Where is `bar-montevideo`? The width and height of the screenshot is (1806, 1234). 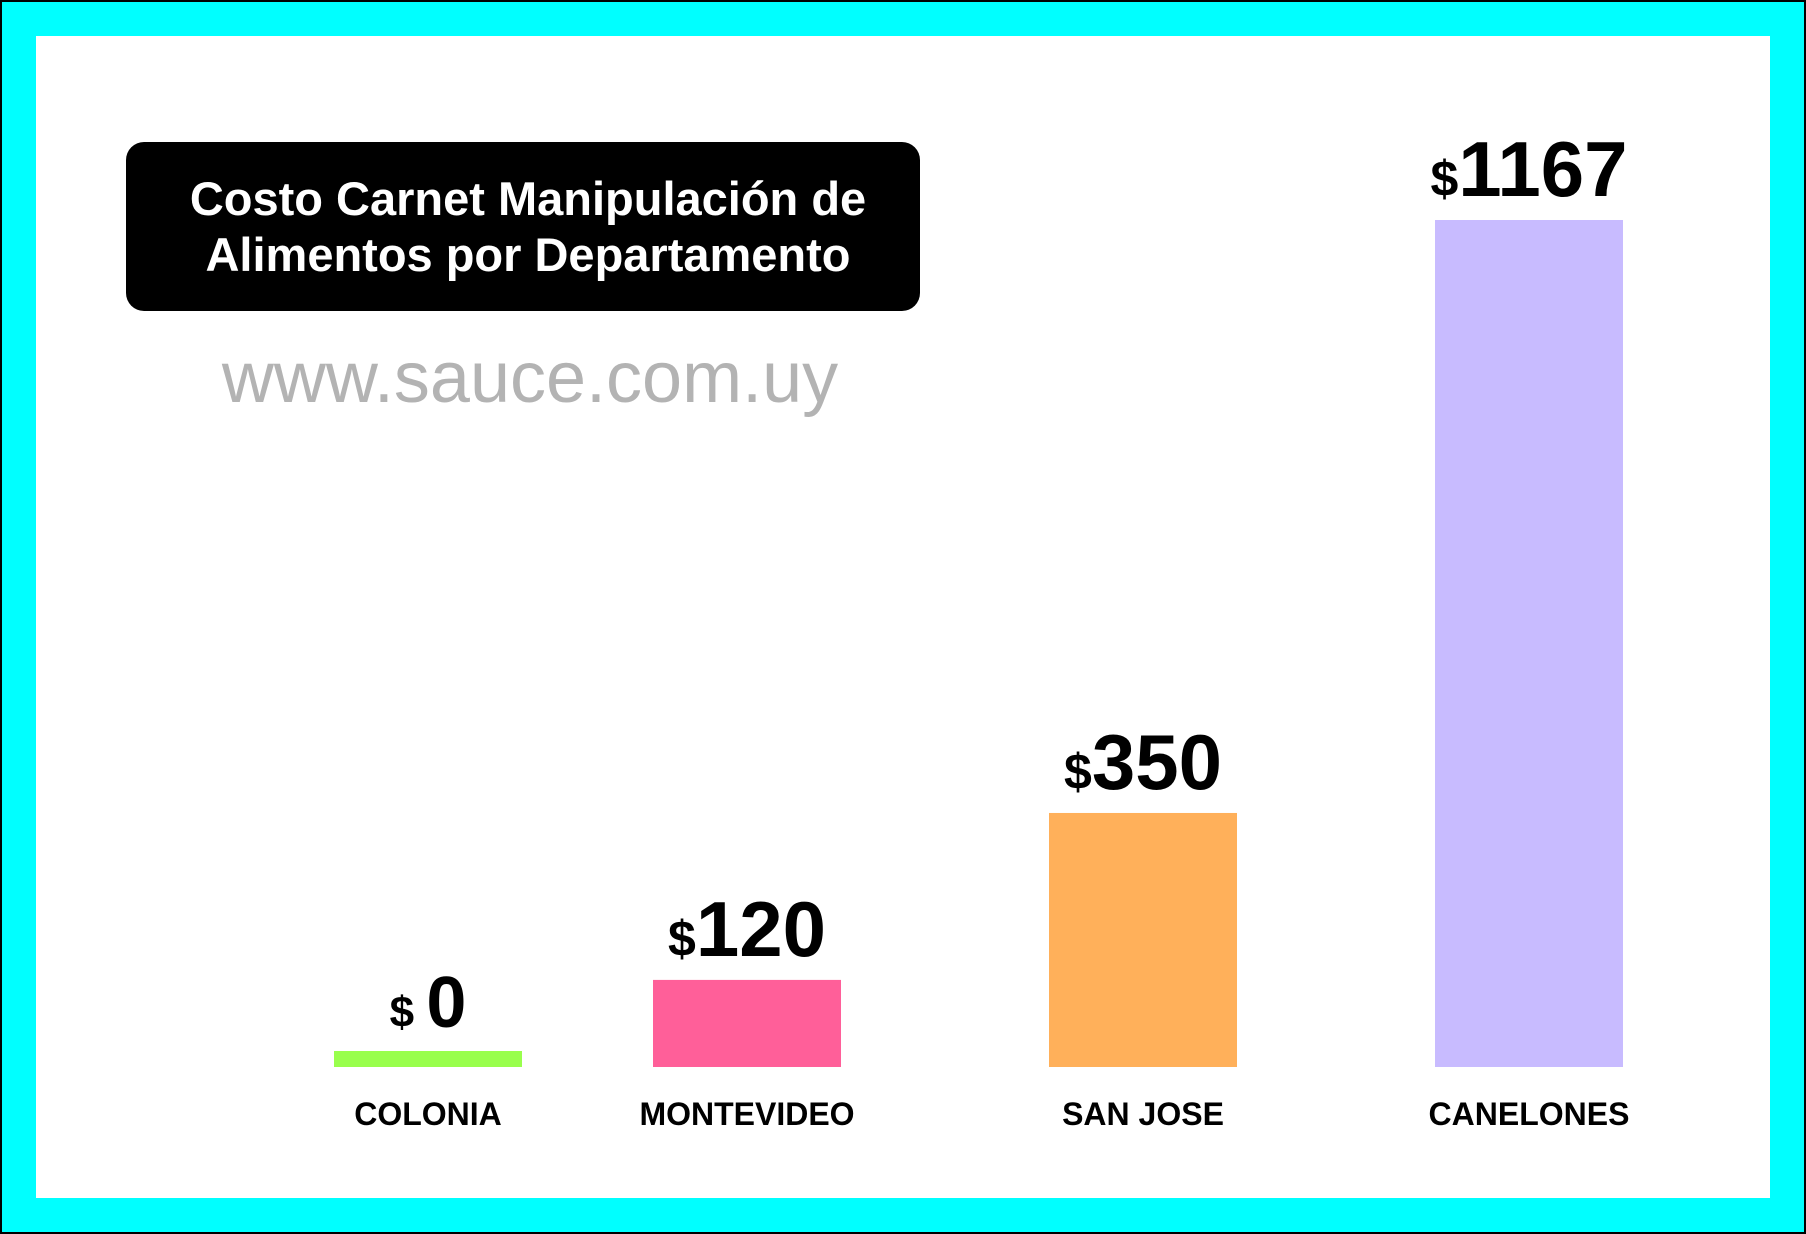
bar-montevideo is located at coordinates (747, 1023).